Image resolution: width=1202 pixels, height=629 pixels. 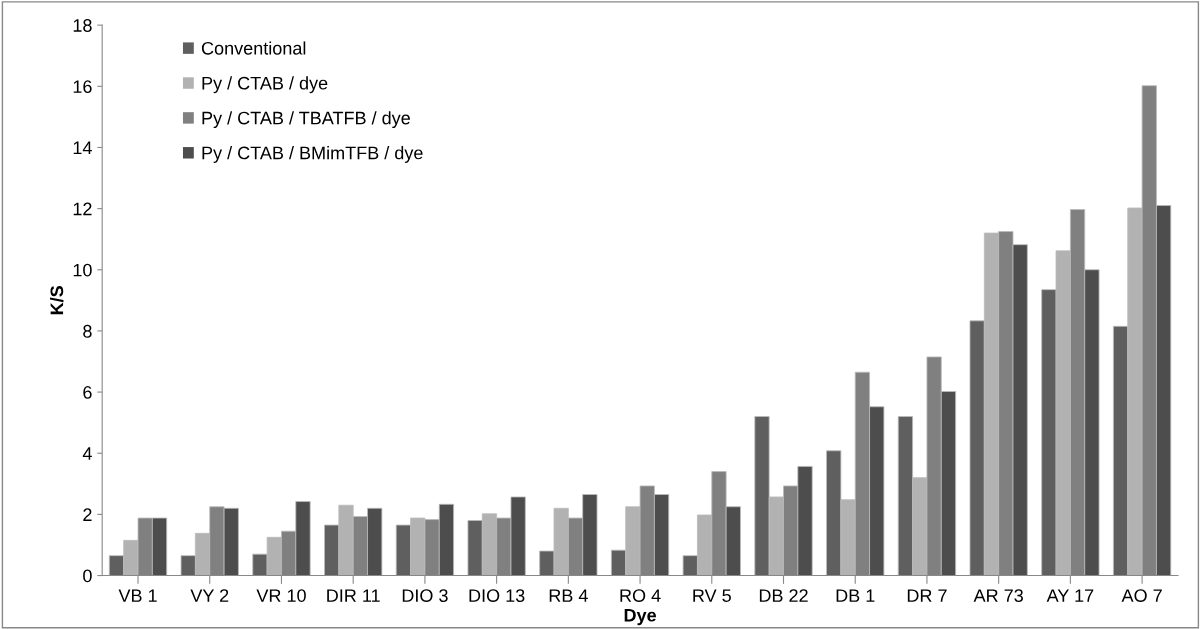 I want to click on x-tick-label: AR 73, so click(x=998, y=595).